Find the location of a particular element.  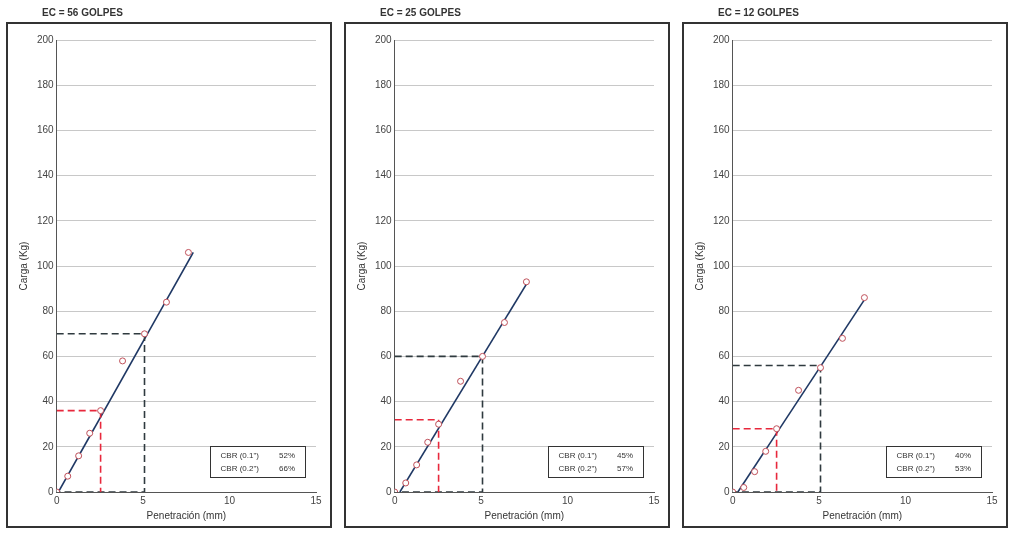

annotation: 52% is located at coordinates (286, 455).